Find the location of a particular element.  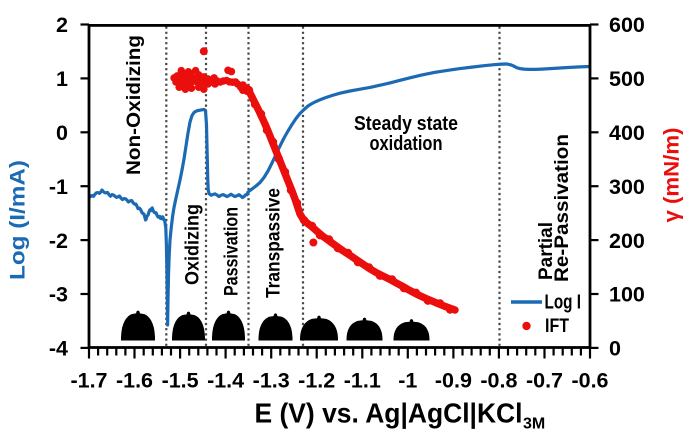

svg-text: -1.1 is located at coordinates (362, 381).